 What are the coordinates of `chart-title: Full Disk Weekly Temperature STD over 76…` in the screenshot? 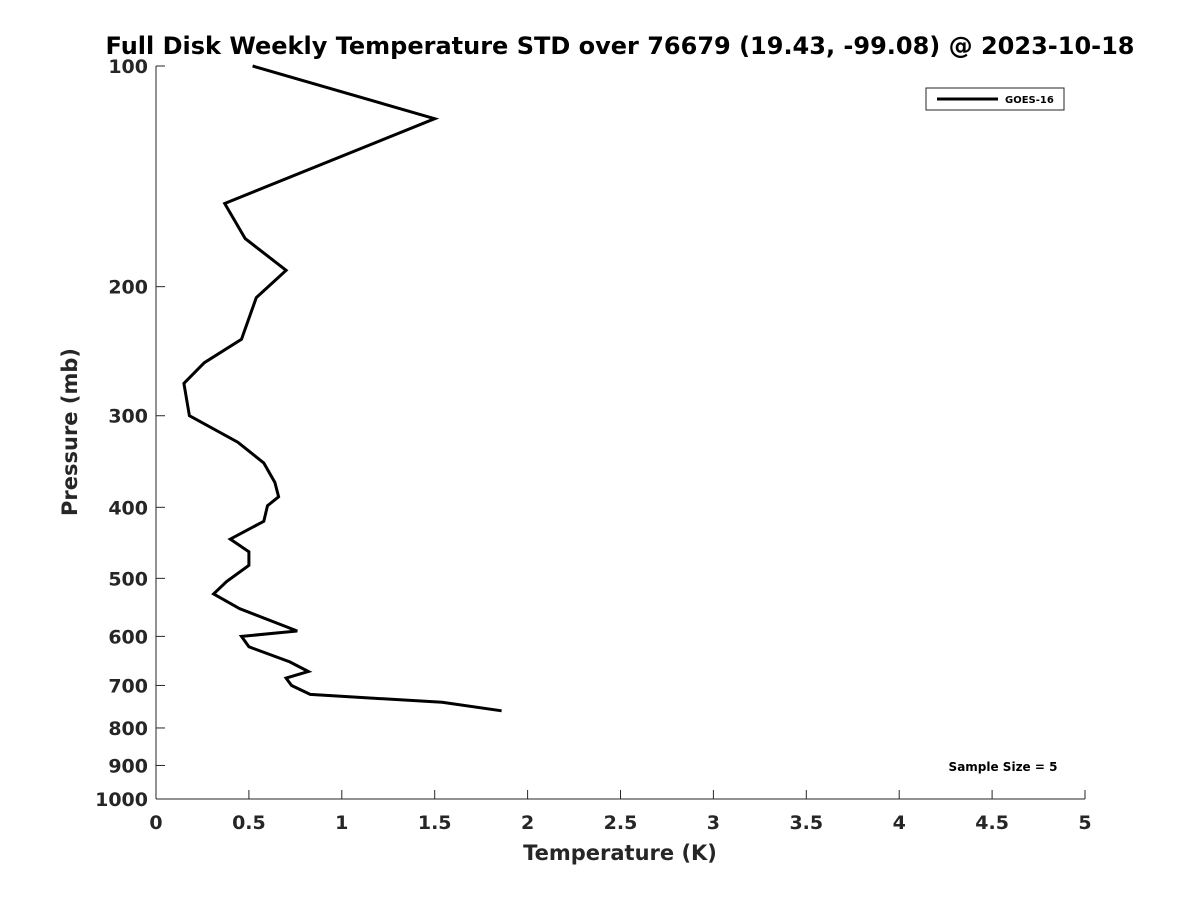 It's located at (620, 46).